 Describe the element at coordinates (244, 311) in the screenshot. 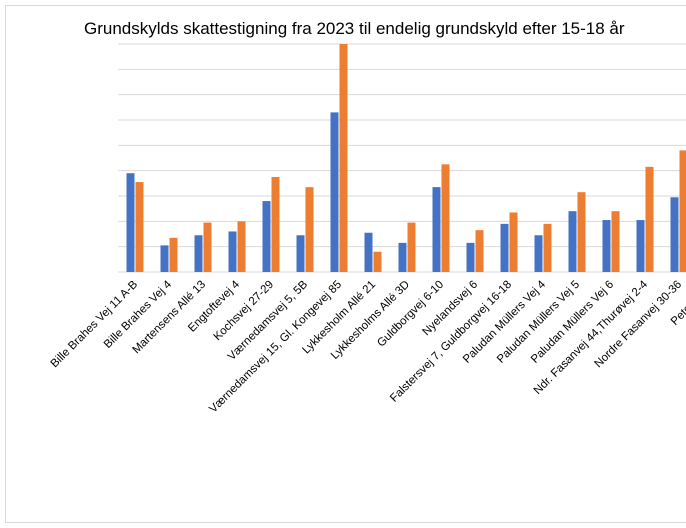

I see `x-tick-label: Kochsvej 27-29` at that location.